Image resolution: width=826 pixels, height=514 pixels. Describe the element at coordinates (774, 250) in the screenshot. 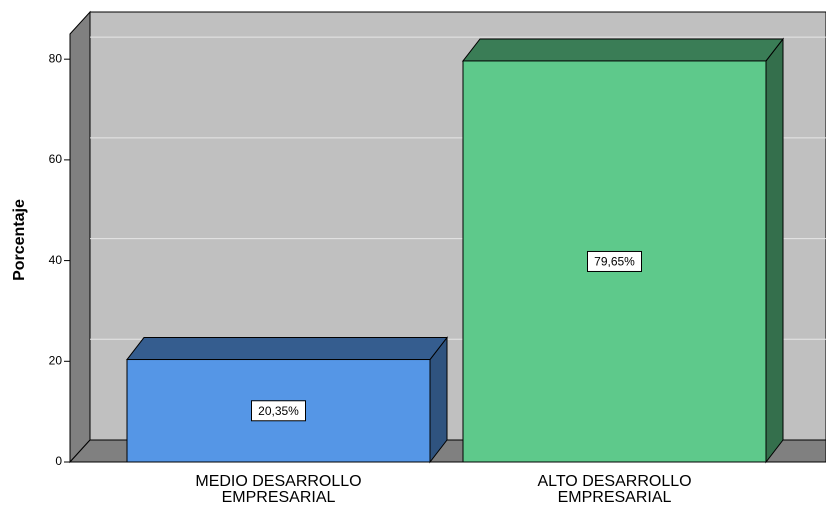

I see `bar-side` at that location.